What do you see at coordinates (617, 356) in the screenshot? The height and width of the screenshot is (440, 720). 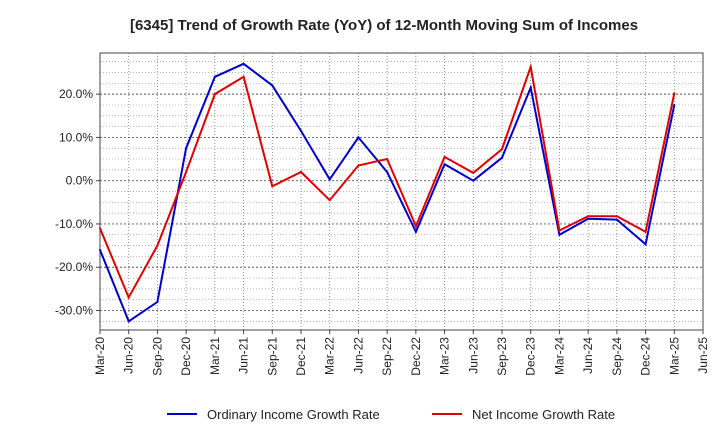 I see `x-tick-label: Sep-24` at bounding box center [617, 356].